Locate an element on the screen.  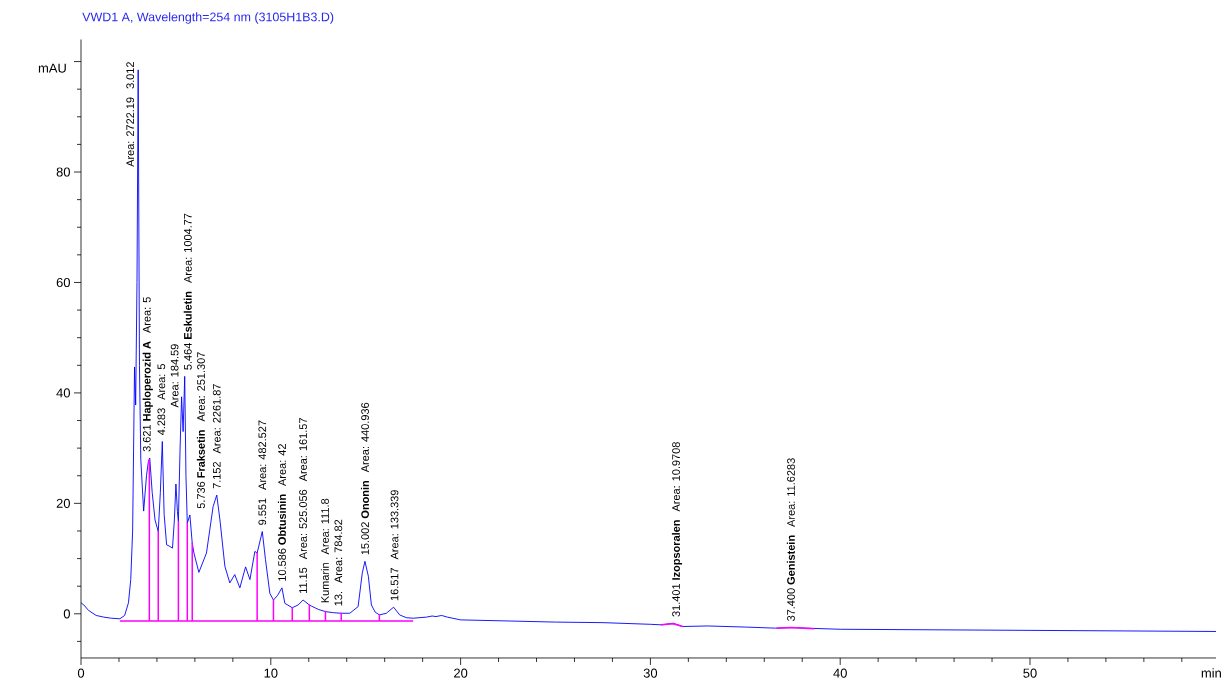
annotation: Area: 11.6283 is located at coordinates (791, 492).